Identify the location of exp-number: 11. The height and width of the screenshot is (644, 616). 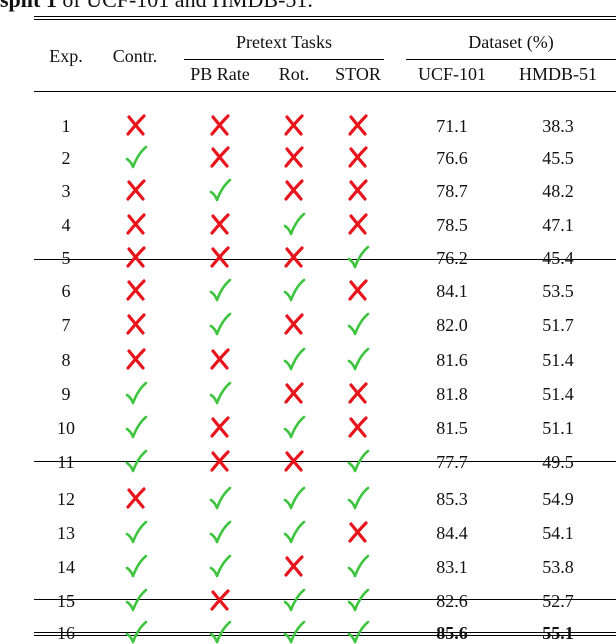
(66, 462).